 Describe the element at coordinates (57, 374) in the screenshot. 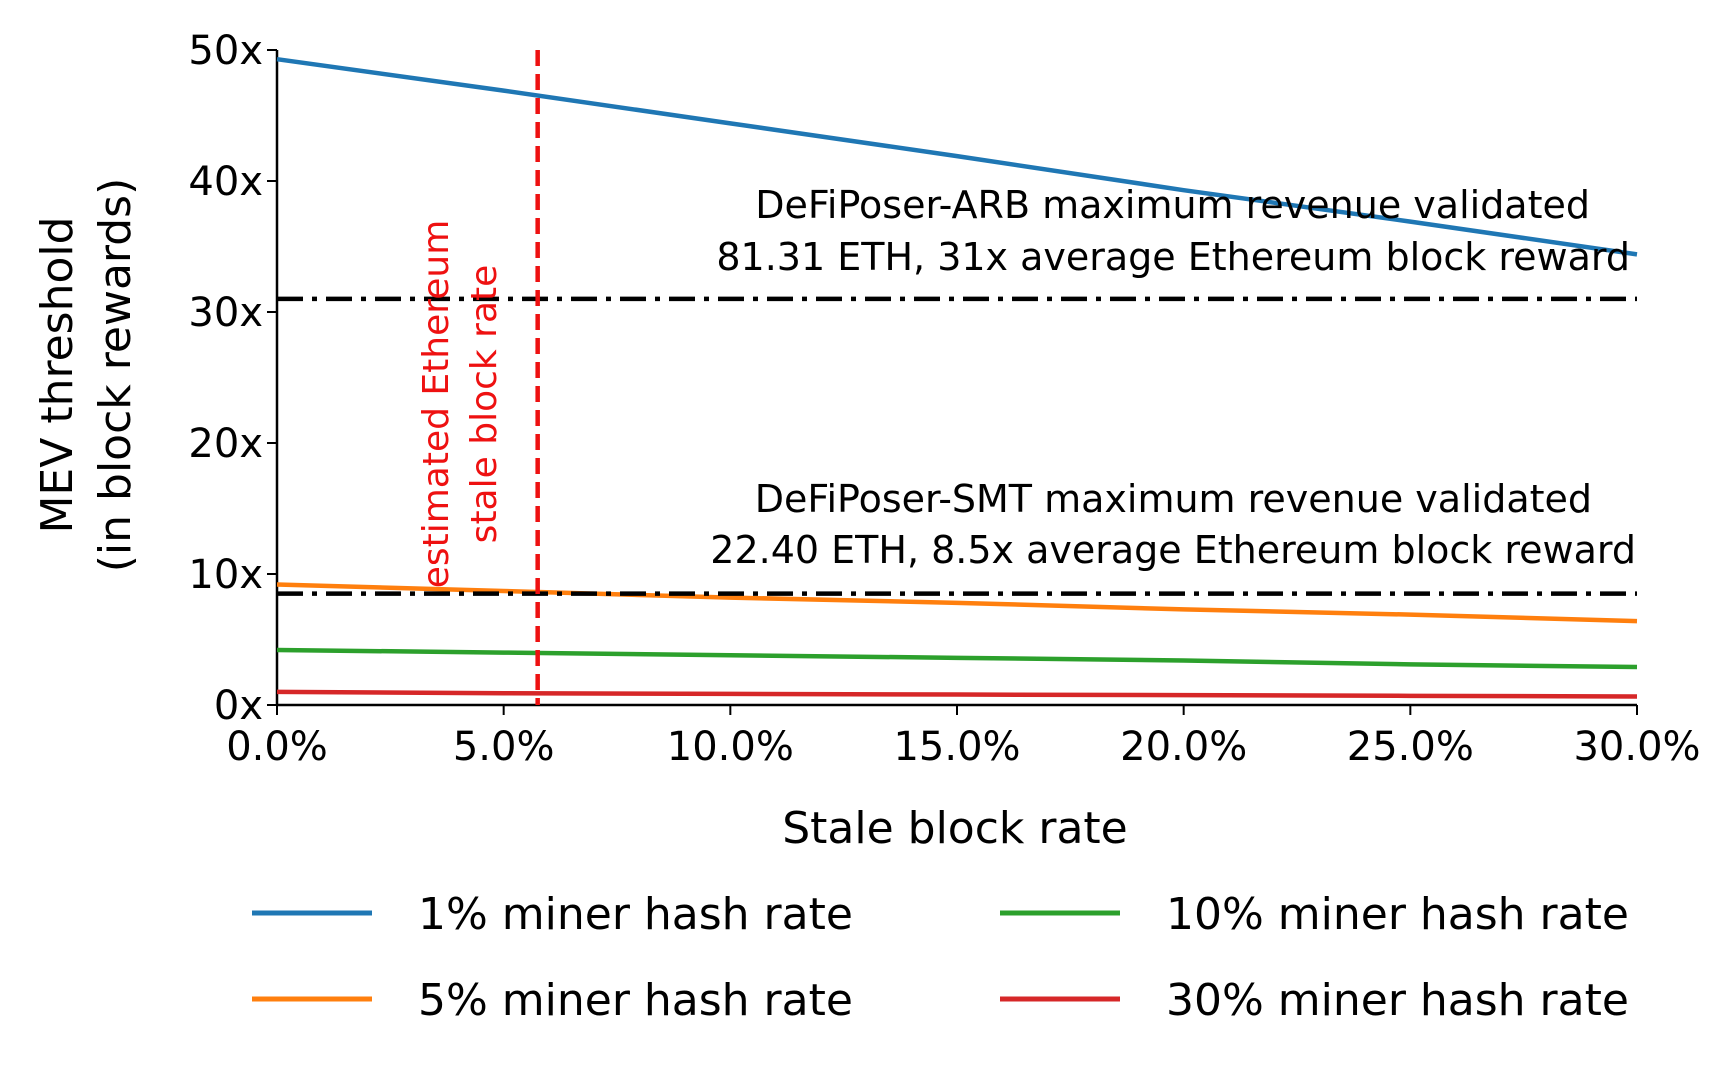

I see `y-axis-title-line1: MEV threshold` at that location.